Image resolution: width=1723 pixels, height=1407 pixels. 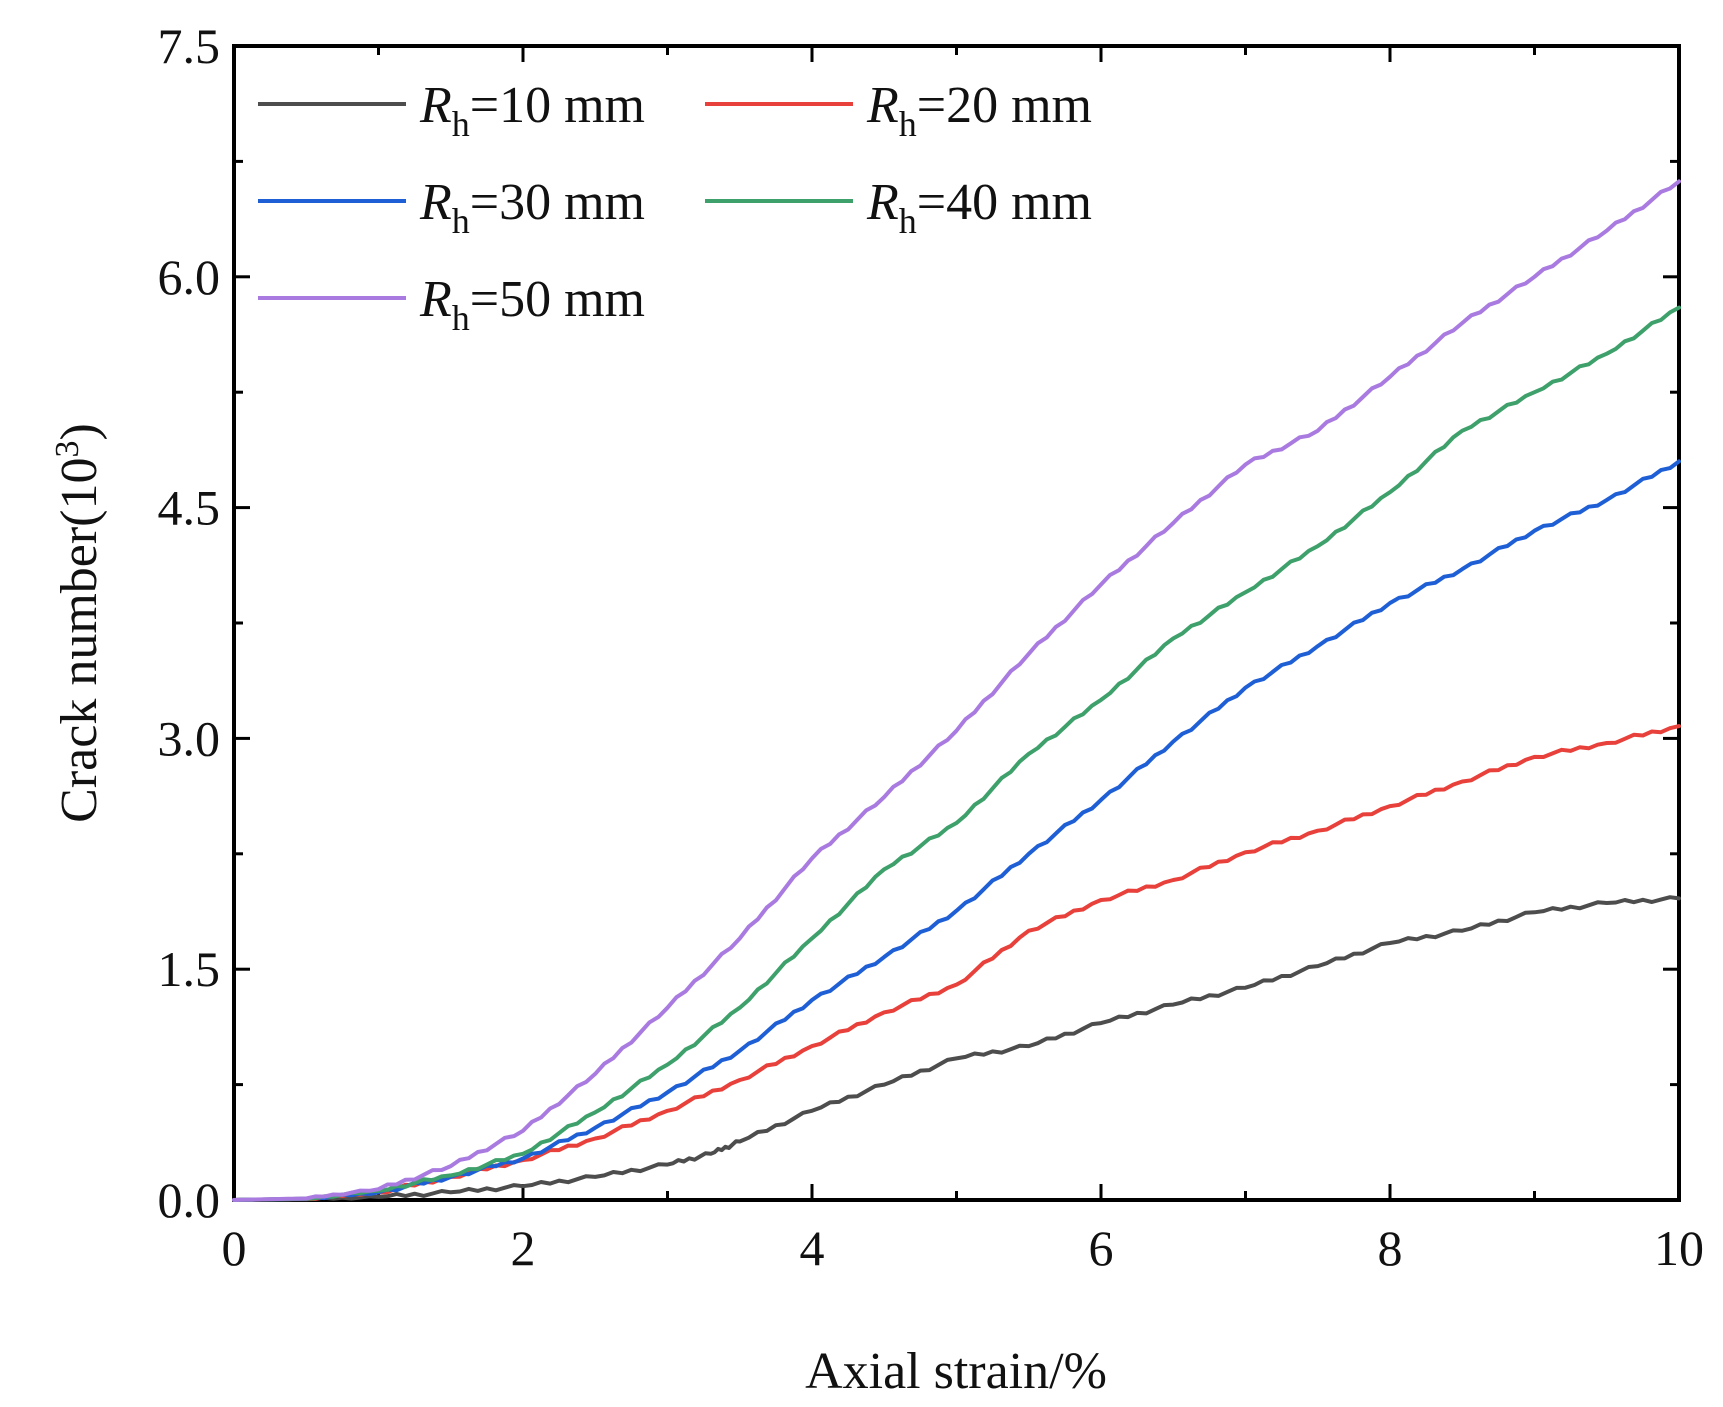 What do you see at coordinates (189, 508) in the screenshot?
I see `y-tick-label: 4.5` at bounding box center [189, 508].